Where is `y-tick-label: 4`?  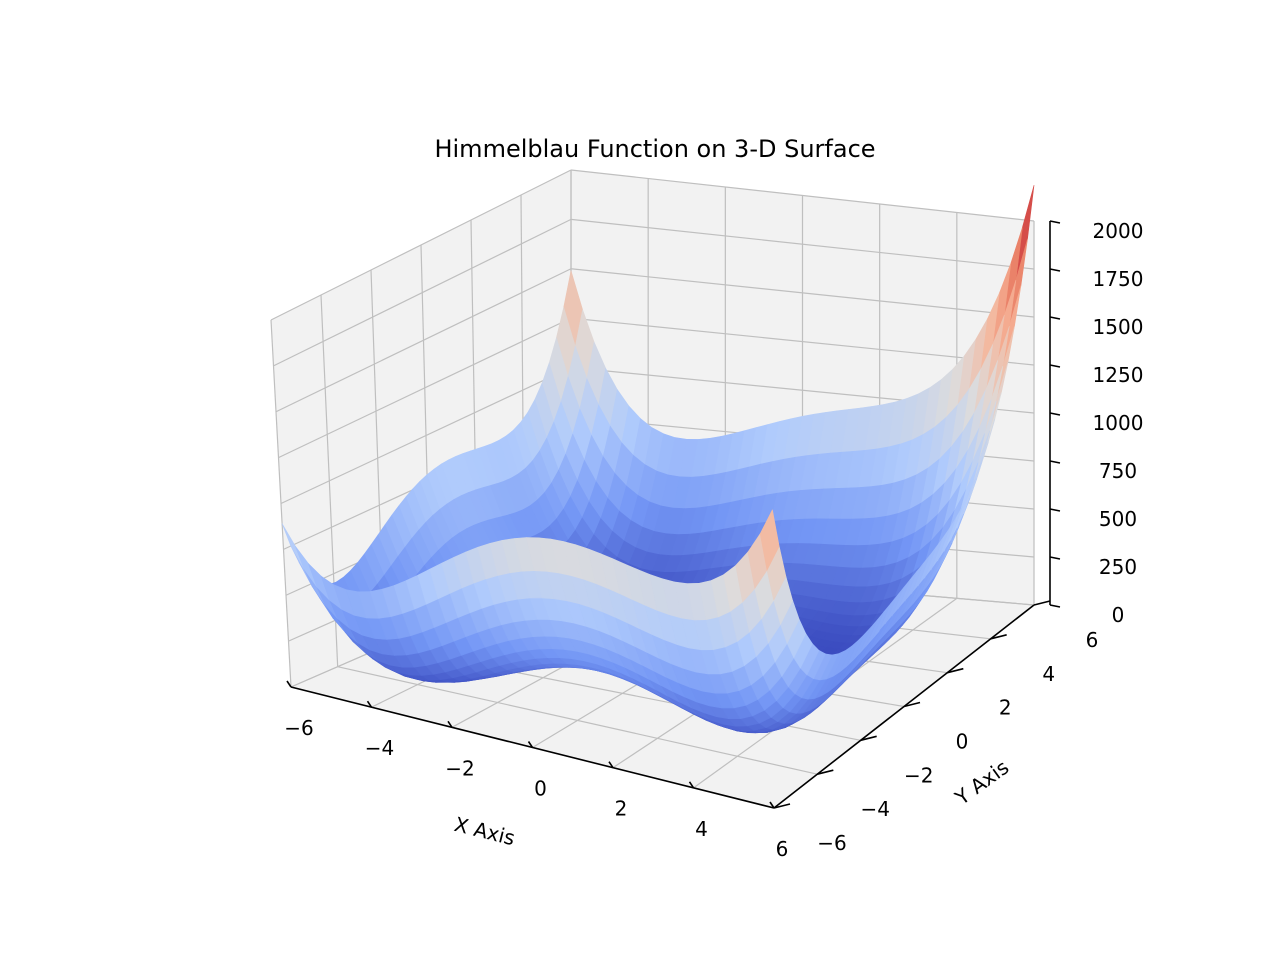
y-tick-label: 4 is located at coordinates (1048, 674).